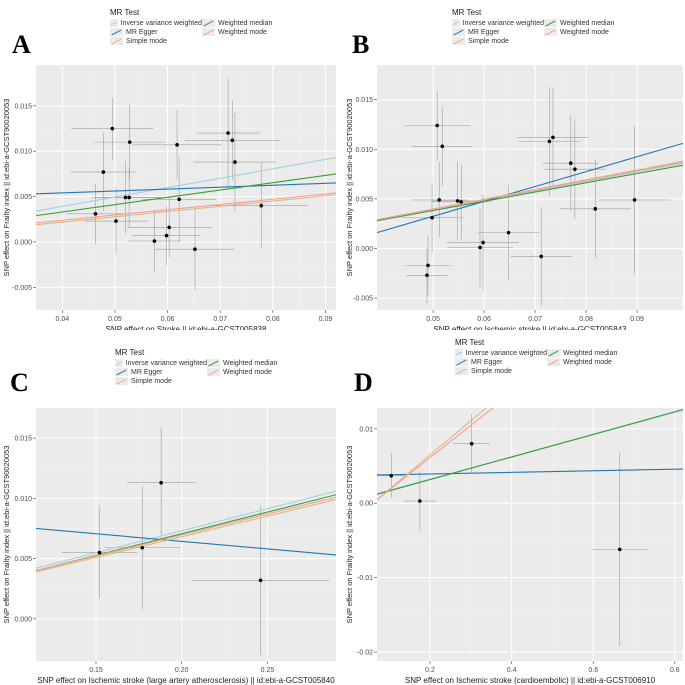 The image size is (685, 685). Describe the element at coordinates (161, 381) in the screenshot. I see `legend-item: Simple mode` at that location.